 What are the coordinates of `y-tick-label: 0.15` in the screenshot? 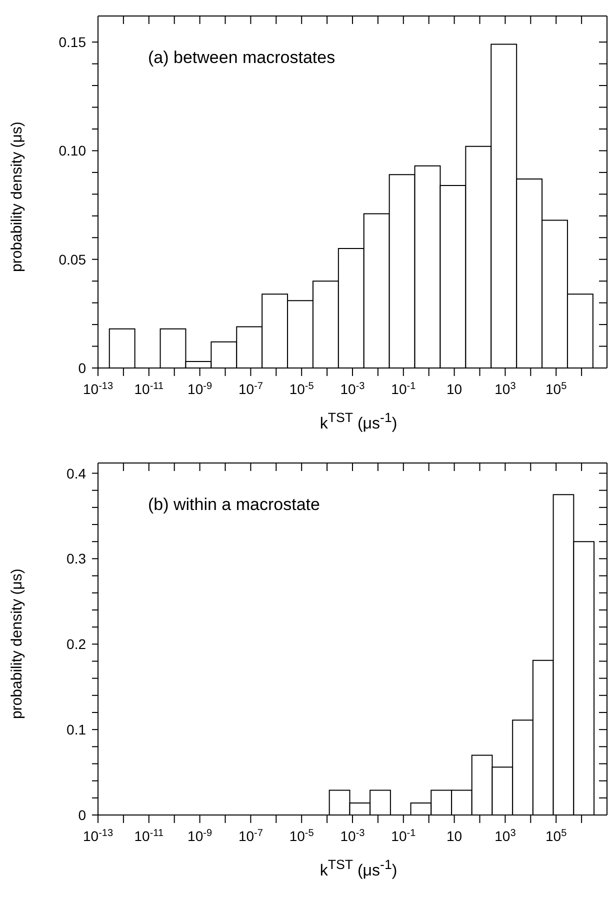 It's located at (72, 42).